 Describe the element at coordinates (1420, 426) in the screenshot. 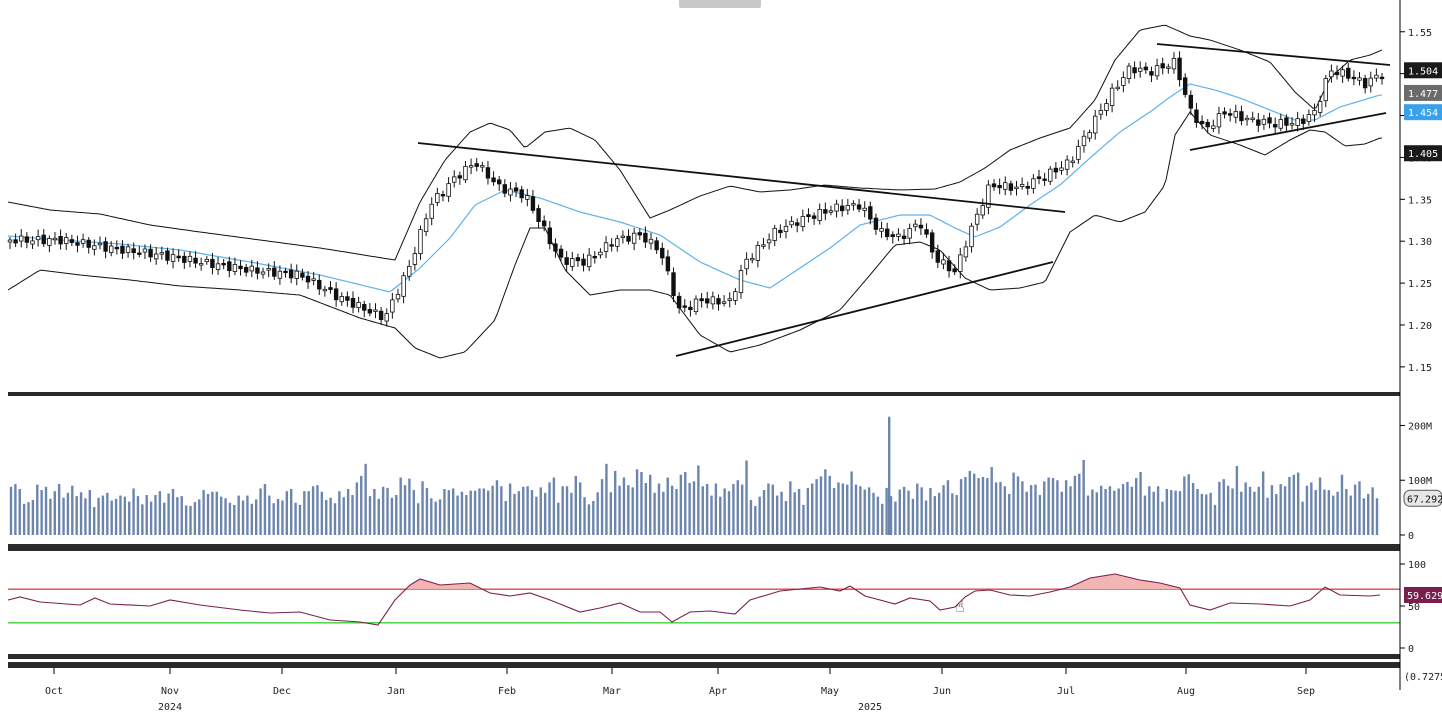

I see `y-tick-label: 200M` at that location.